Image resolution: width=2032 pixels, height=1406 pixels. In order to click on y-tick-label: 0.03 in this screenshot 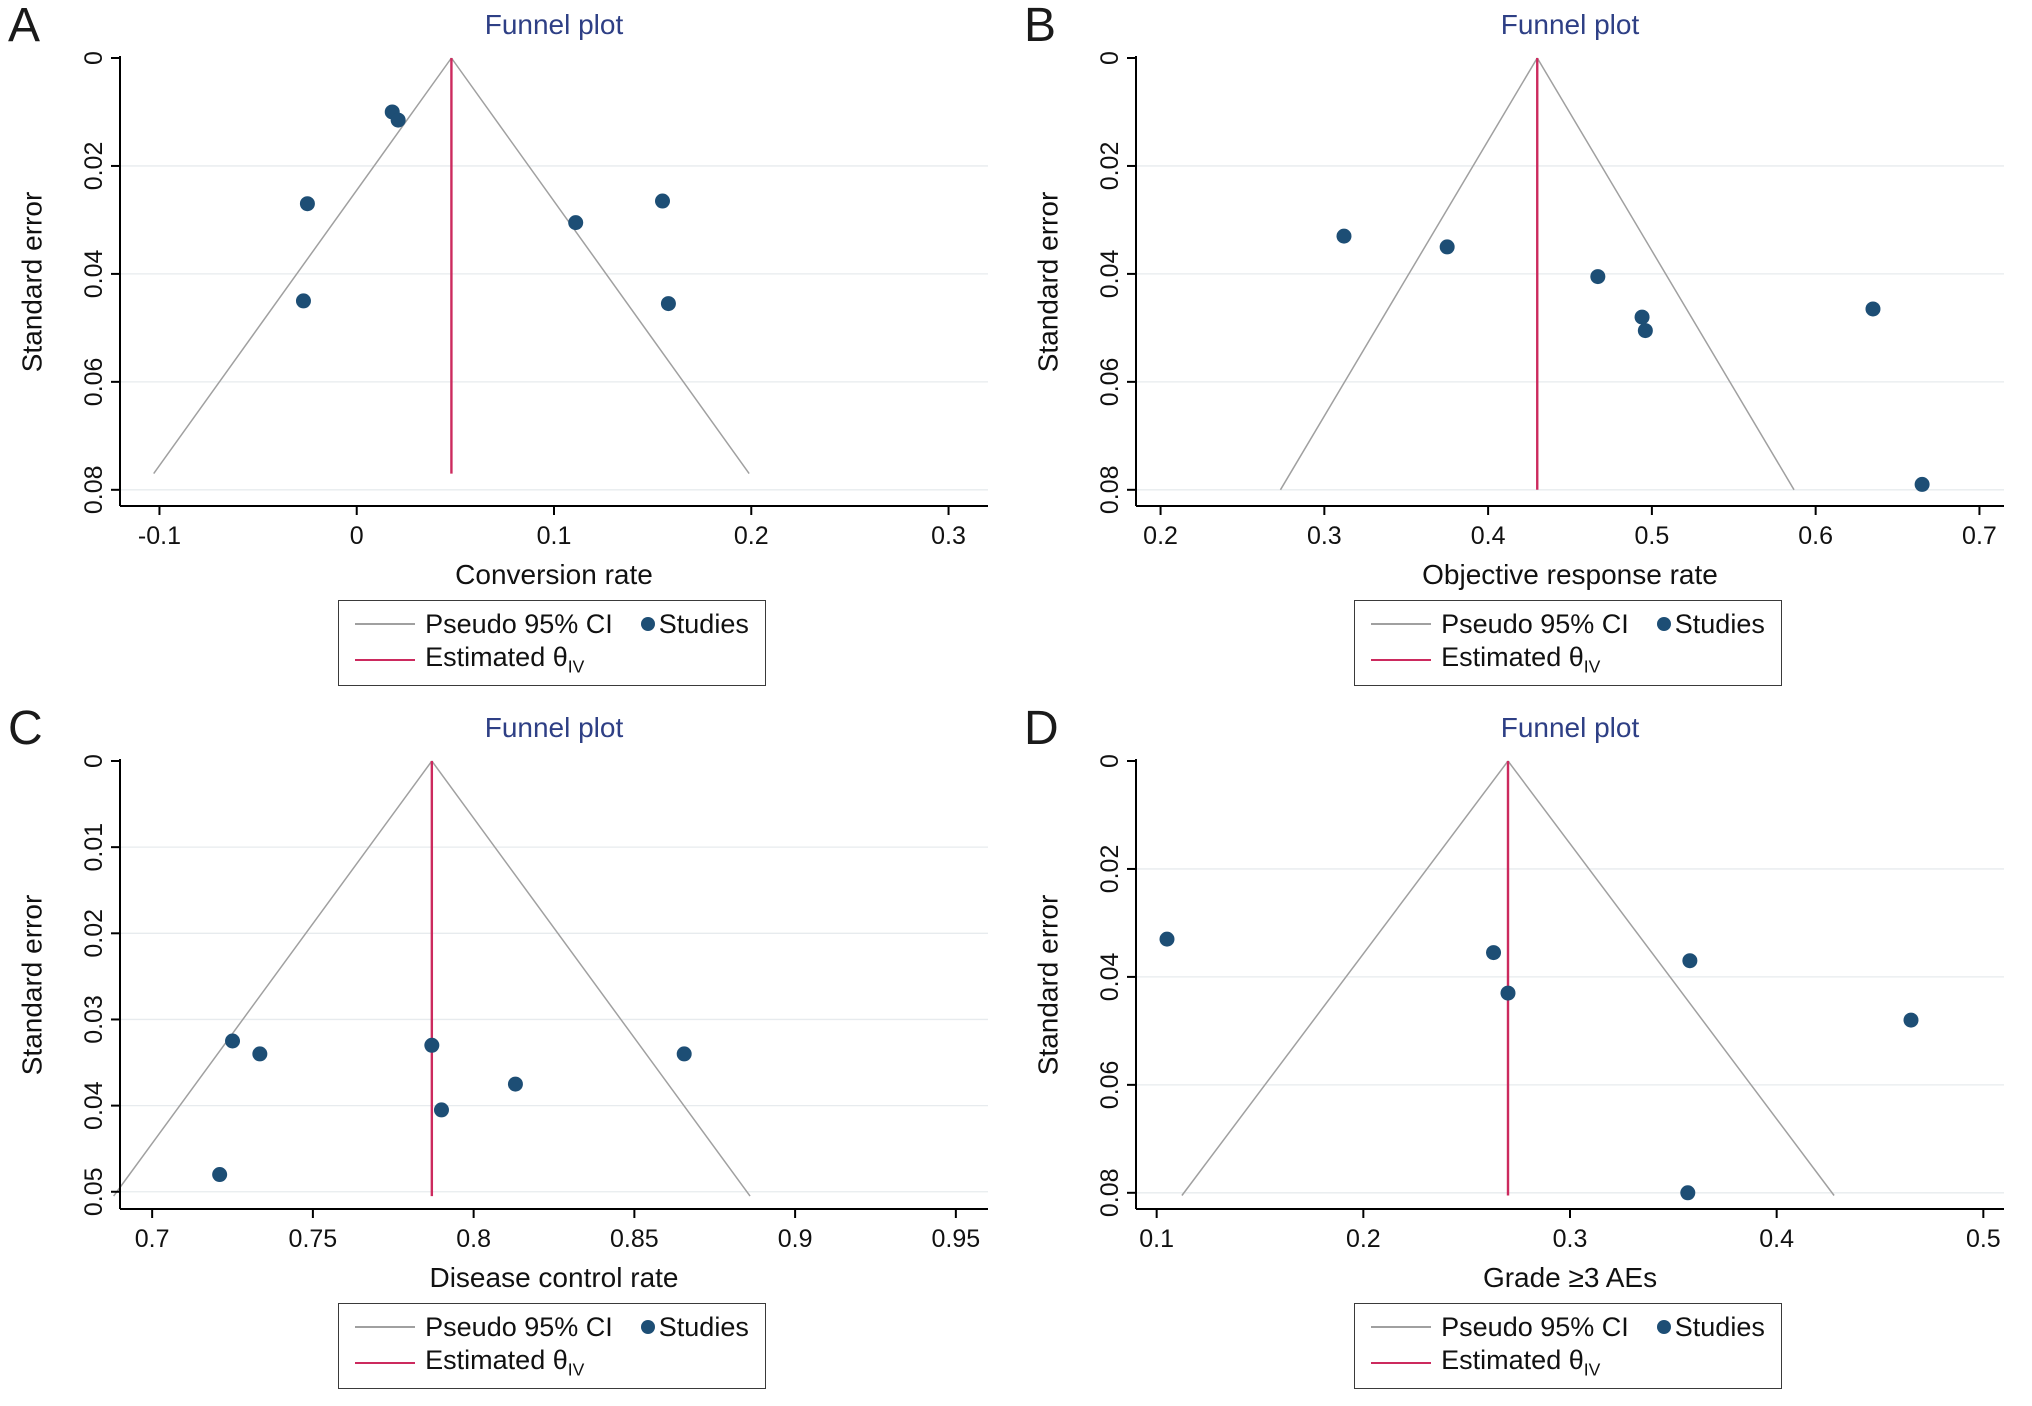, I will do `click(94, 1019)`.